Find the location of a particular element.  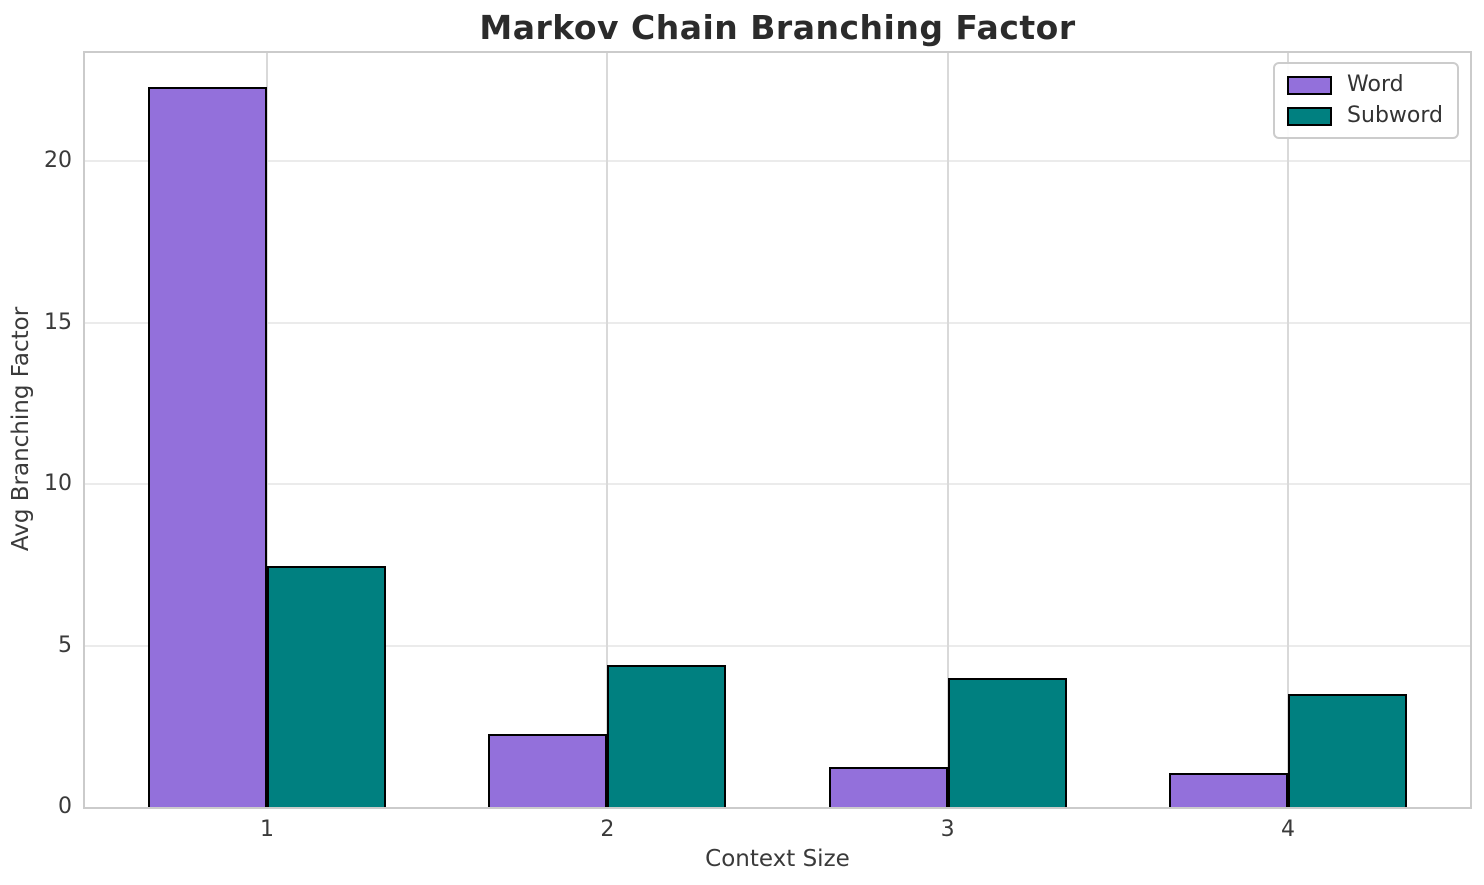

y-tick-label-10: 10 is located at coordinates (58, 484).